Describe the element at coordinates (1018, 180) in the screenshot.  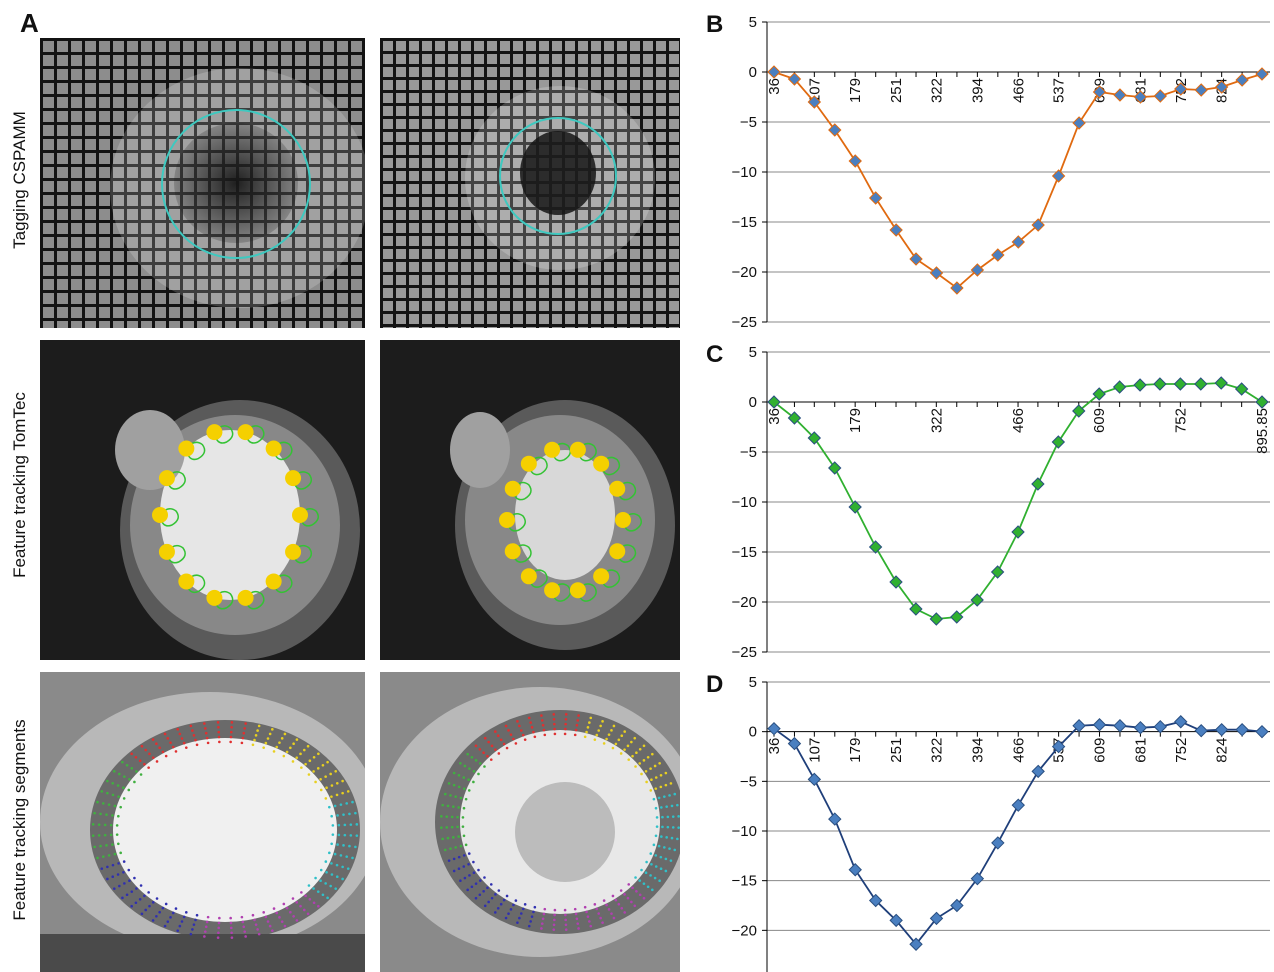
I see `series-line` at that location.